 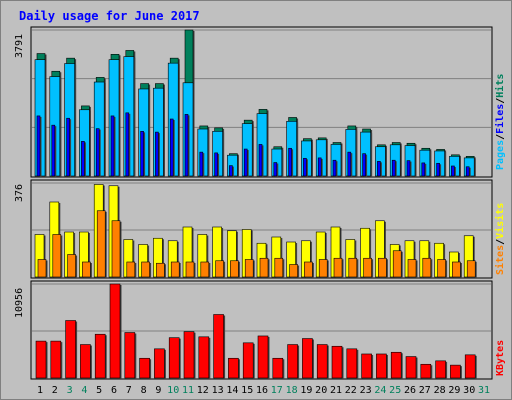 What do you see at coordinates (395, 390) in the screenshot?
I see `x-tick-label: 25` at bounding box center [395, 390].